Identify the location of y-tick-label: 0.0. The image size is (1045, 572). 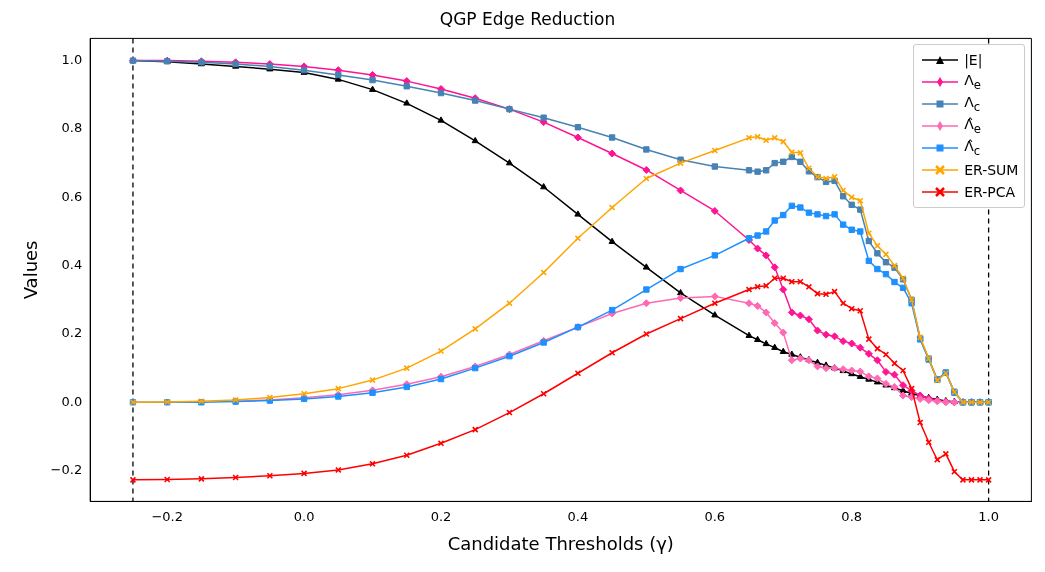
(72, 401).